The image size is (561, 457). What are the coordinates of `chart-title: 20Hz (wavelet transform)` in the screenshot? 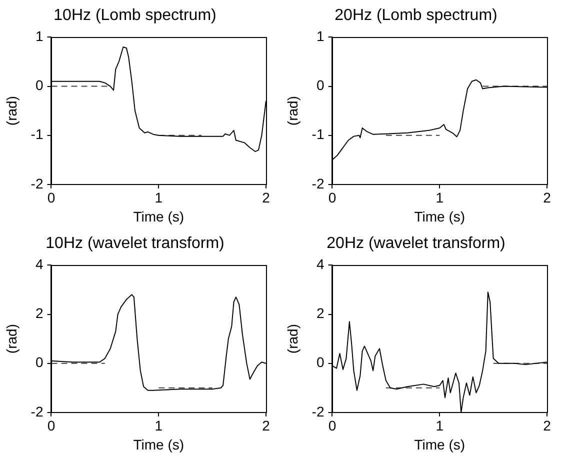 It's located at (416, 243).